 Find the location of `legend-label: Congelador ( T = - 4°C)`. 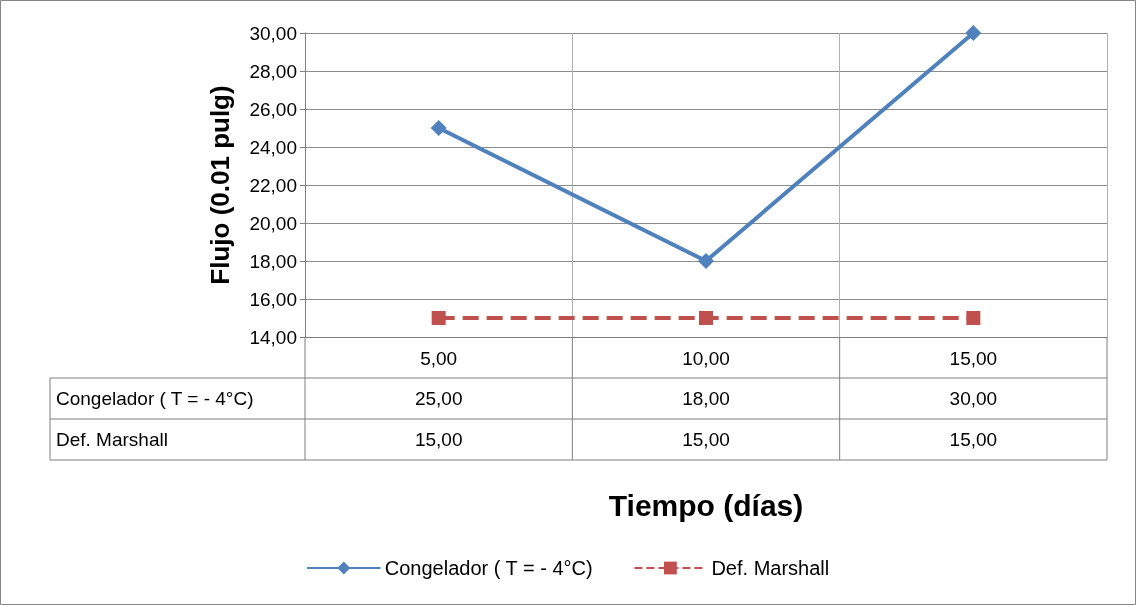

legend-label: Congelador ( T = - 4°C) is located at coordinates (488, 568).